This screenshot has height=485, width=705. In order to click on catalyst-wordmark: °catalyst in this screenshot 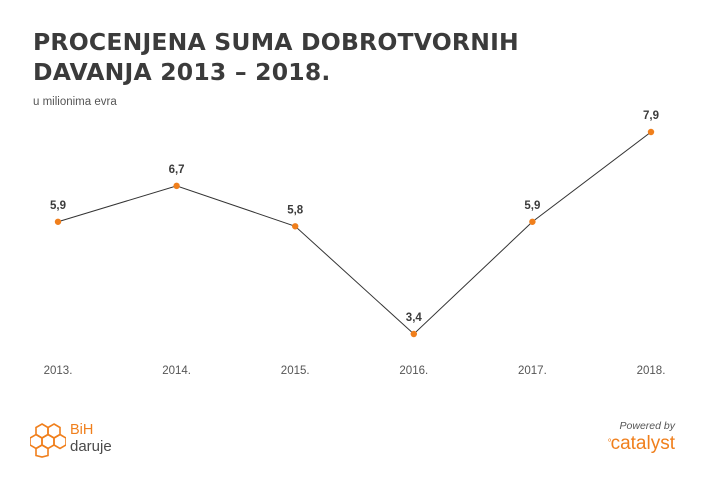, I will do `click(620, 444)`.